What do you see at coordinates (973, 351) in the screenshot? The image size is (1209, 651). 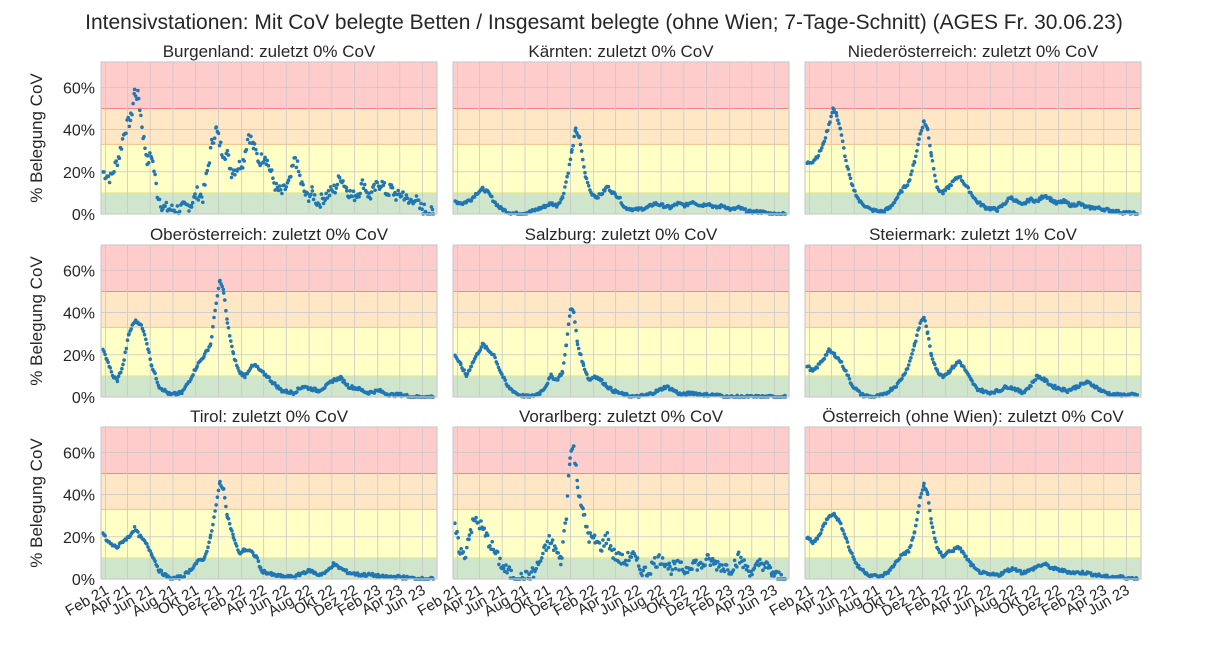 I see `band-yellow` at bounding box center [973, 351].